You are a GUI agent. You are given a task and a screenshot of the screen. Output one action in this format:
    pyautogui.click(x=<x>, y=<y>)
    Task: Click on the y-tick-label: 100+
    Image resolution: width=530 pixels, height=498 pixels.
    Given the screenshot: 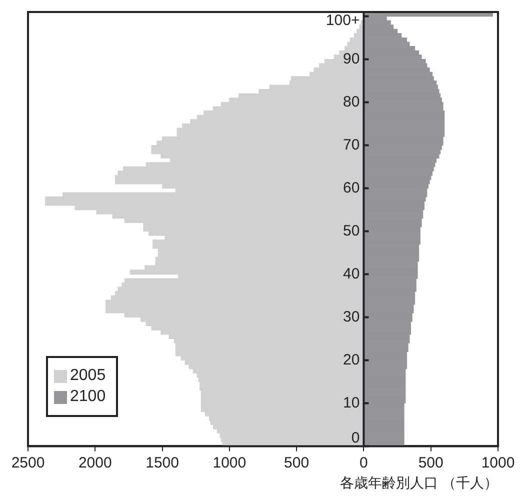 What is the action you would take?
    pyautogui.click(x=343, y=21)
    